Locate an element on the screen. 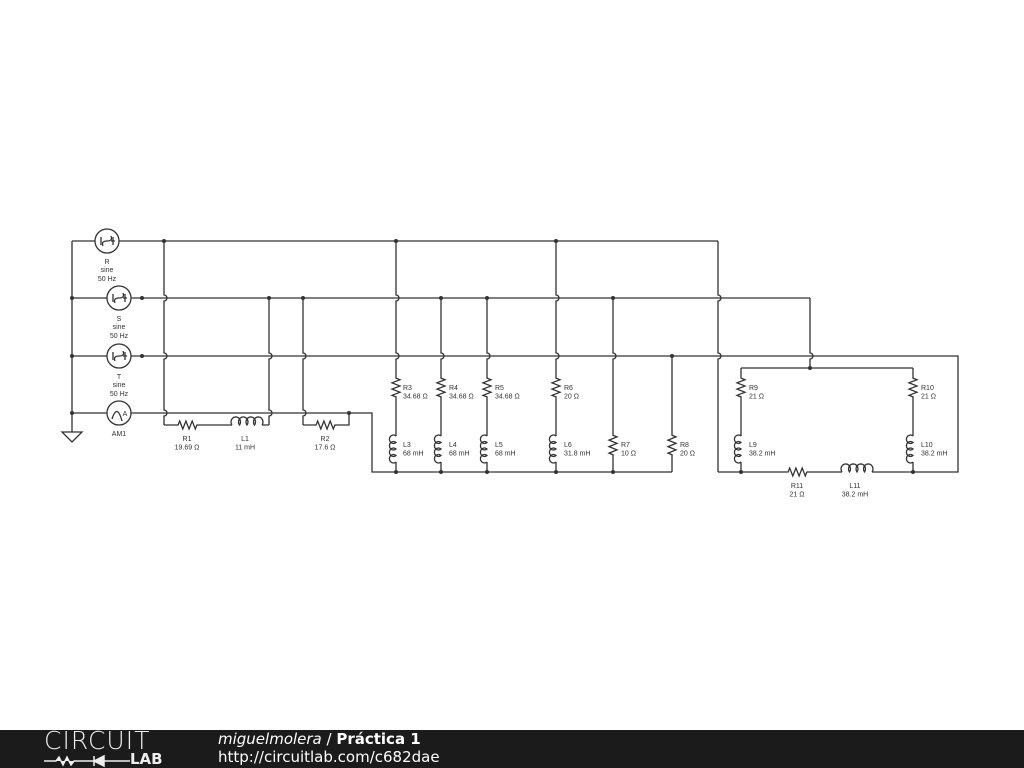 This screenshot has height=768, width=1024. component-name: R6 is located at coordinates (568, 388).